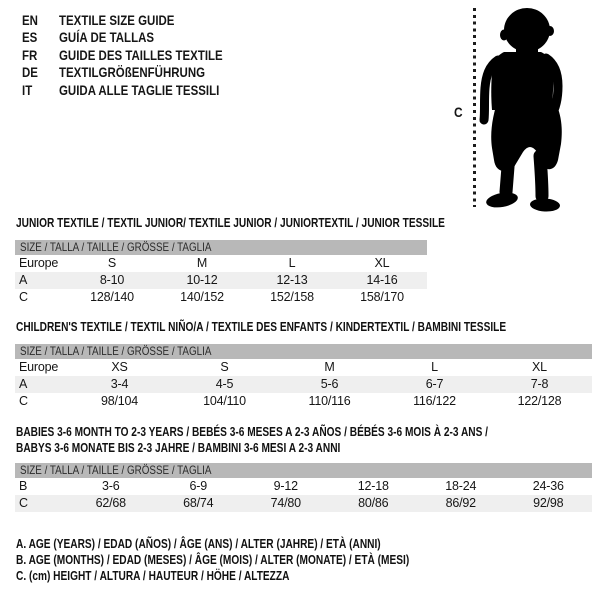 Image resolution: width=600 pixels, height=600 pixels. Describe the element at coordinates (224, 401) in the screenshot. I see `size-cell: 104/110` at that location.